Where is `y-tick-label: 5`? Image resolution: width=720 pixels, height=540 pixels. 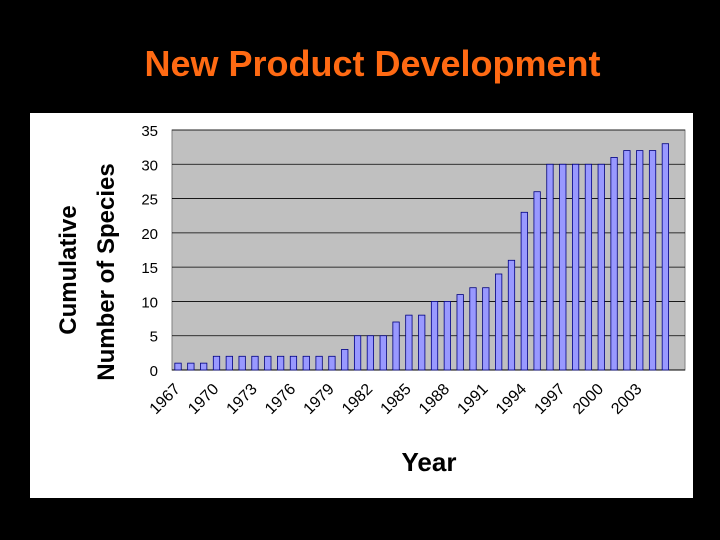 y-tick-label: 5 is located at coordinates (154, 337).